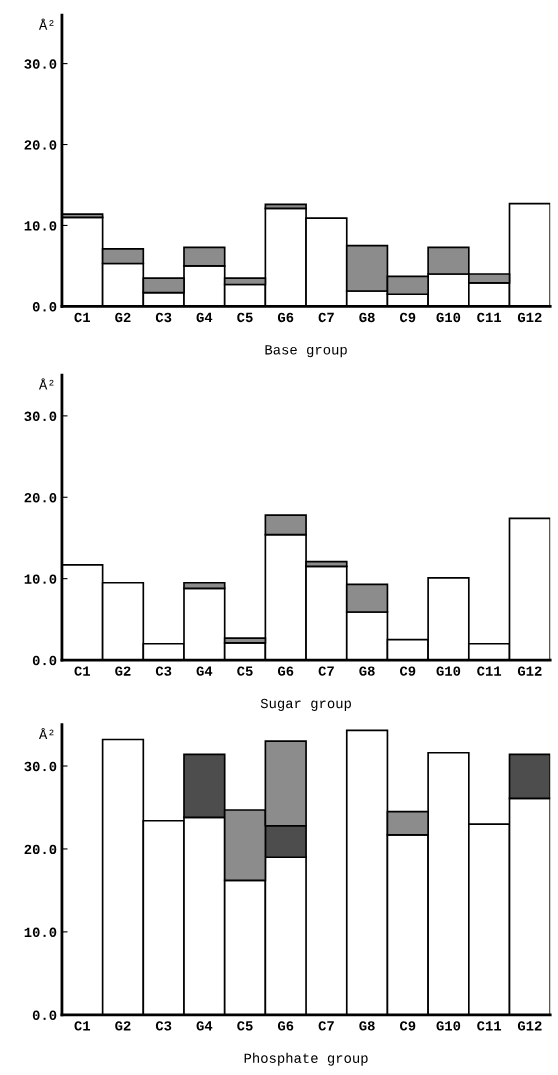  I want to click on x-axis-title: Phosphate group, so click(306, 1059).